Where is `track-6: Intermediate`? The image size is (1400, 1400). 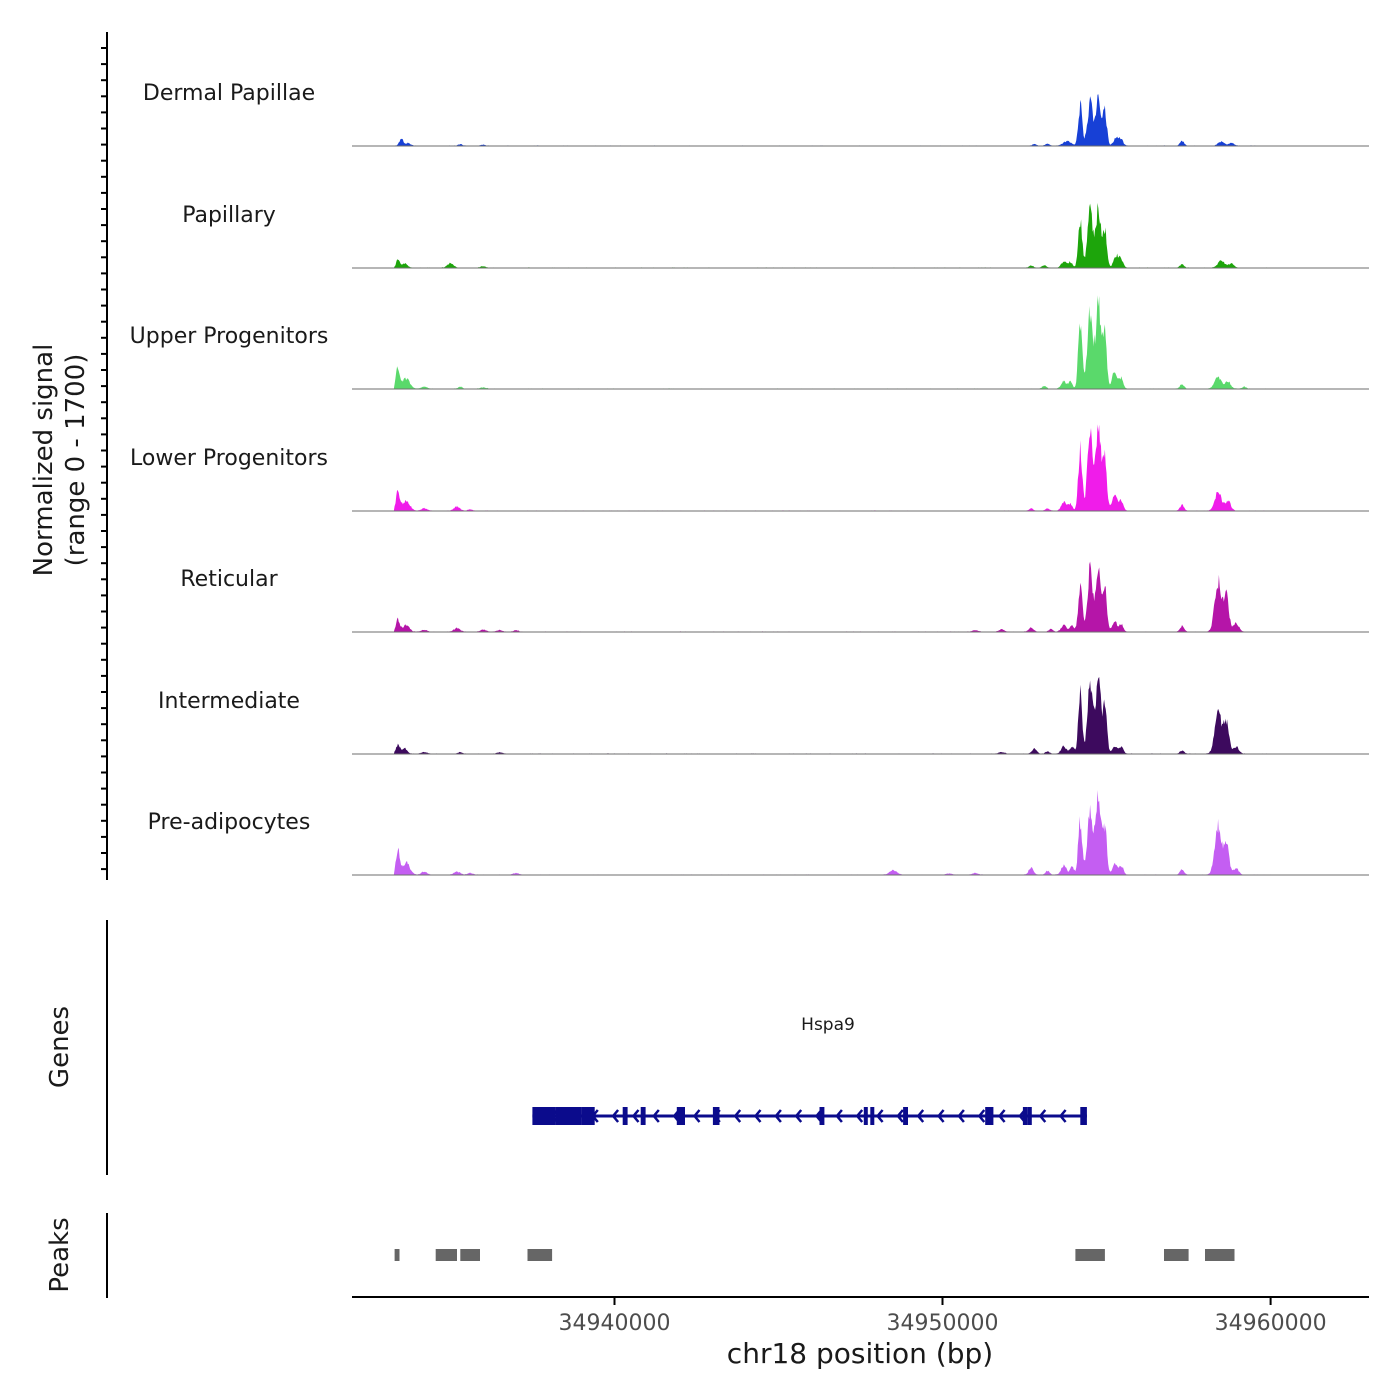
track-6: Intermediate is located at coordinates (763, 716).